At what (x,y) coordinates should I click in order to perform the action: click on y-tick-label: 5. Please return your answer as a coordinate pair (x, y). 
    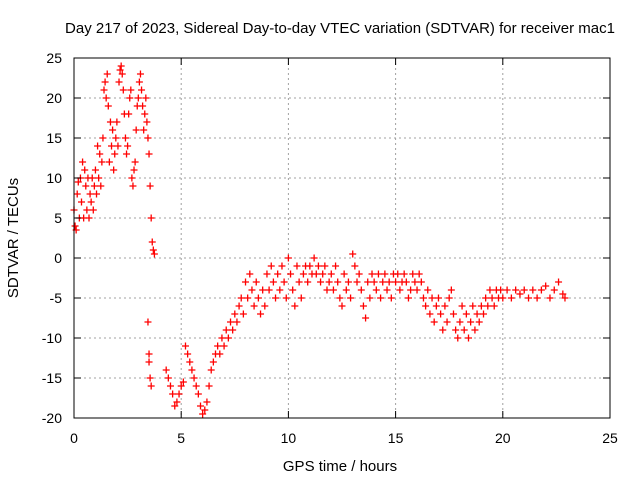
    Looking at the image, I should click on (58, 218).